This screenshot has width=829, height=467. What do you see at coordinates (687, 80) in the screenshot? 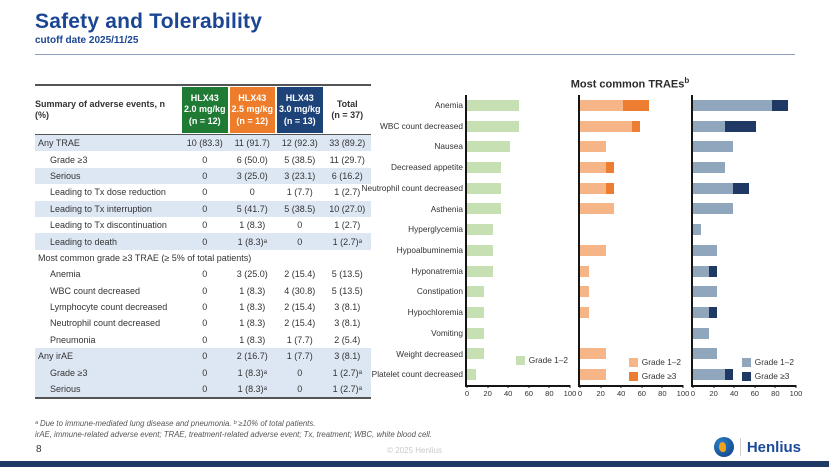
I see `chart-title-superscript: b` at bounding box center [687, 80].